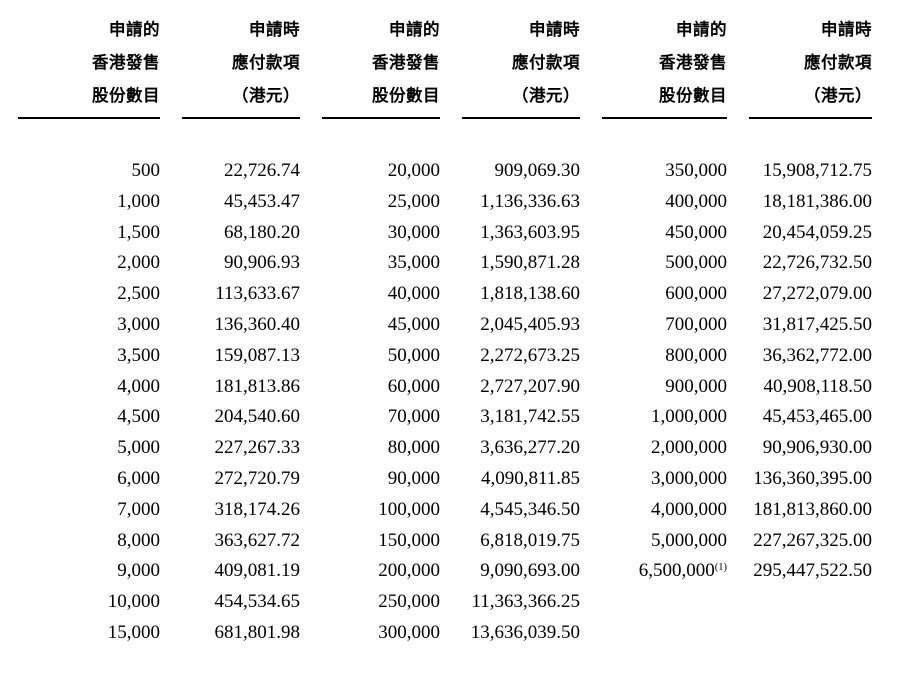 This screenshot has width=922, height=674. I want to click on header-shares-col3: 申請的 香港發售 股份數目, so click(664, 66).